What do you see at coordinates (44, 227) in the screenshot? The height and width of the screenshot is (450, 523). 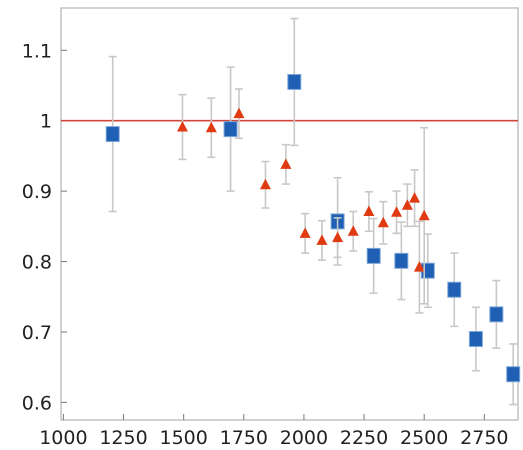 I see `y-axis: 0.6 0.7 0.8 0.9 1 1.1` at bounding box center [44, 227].